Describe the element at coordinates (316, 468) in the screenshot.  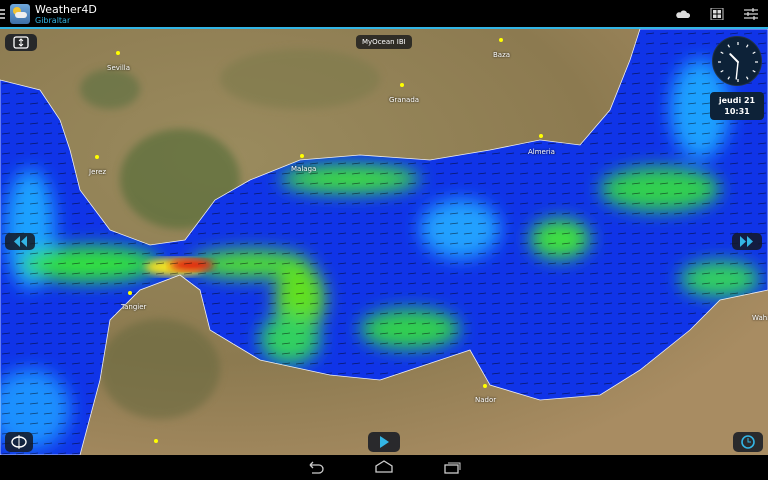
I see `back-icon` at that location.